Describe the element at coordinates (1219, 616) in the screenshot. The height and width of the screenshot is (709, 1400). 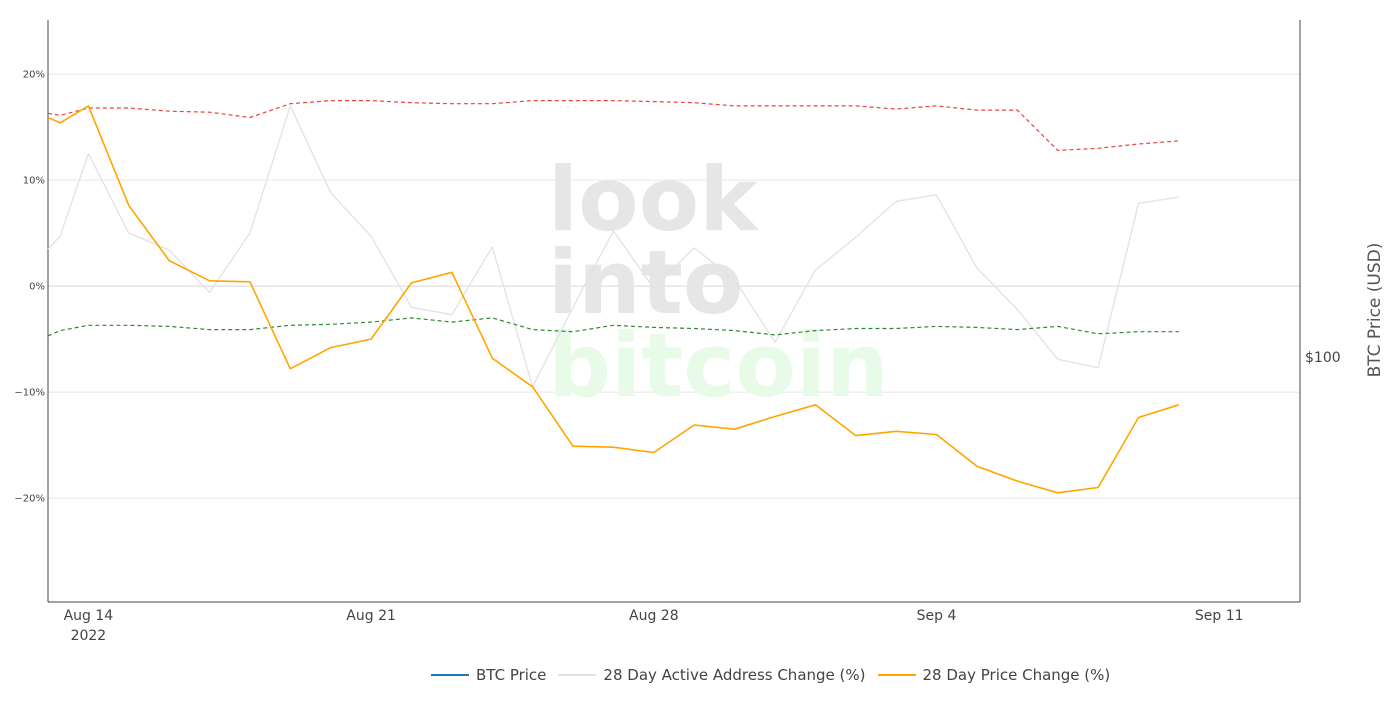
I see `x-tick-label: Sep 11` at that location.